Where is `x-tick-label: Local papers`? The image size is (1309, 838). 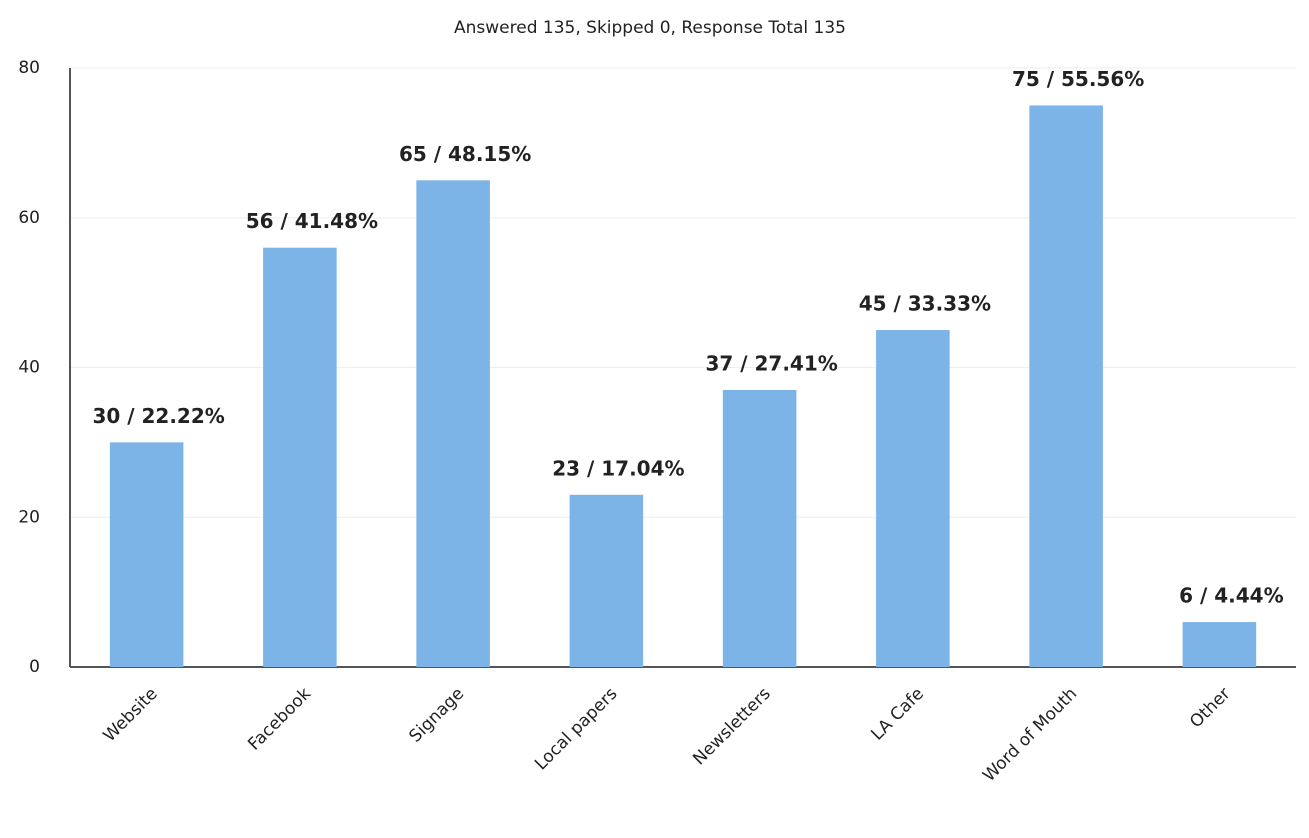
x-tick-label: Local papers is located at coordinates (576, 729).